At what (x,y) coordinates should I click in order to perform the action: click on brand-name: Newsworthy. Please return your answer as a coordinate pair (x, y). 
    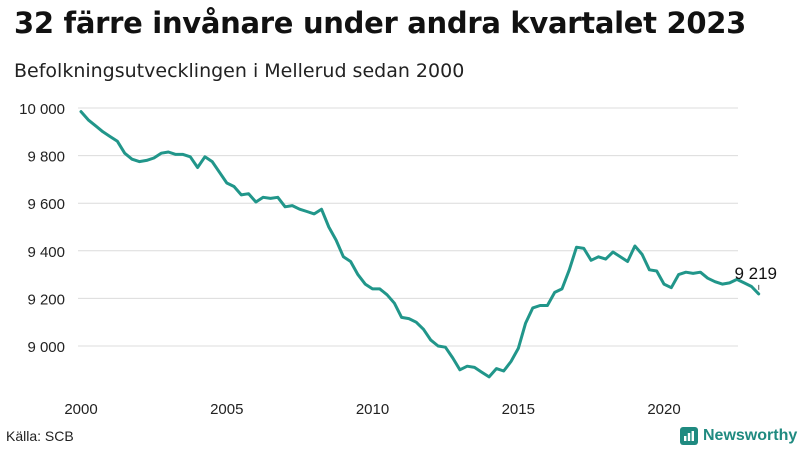
    Looking at the image, I should click on (750, 435).